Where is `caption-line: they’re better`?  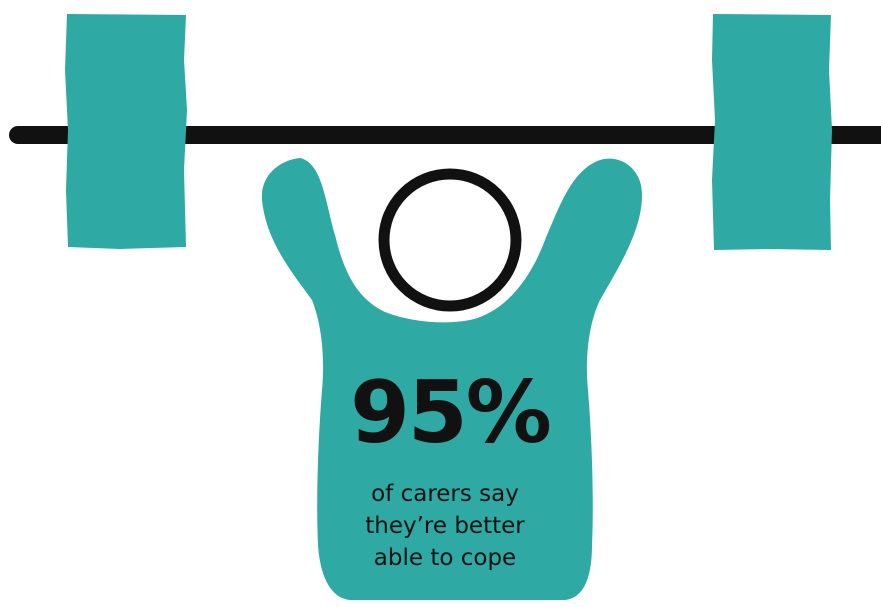
caption-line: they’re better is located at coordinates (445, 526).